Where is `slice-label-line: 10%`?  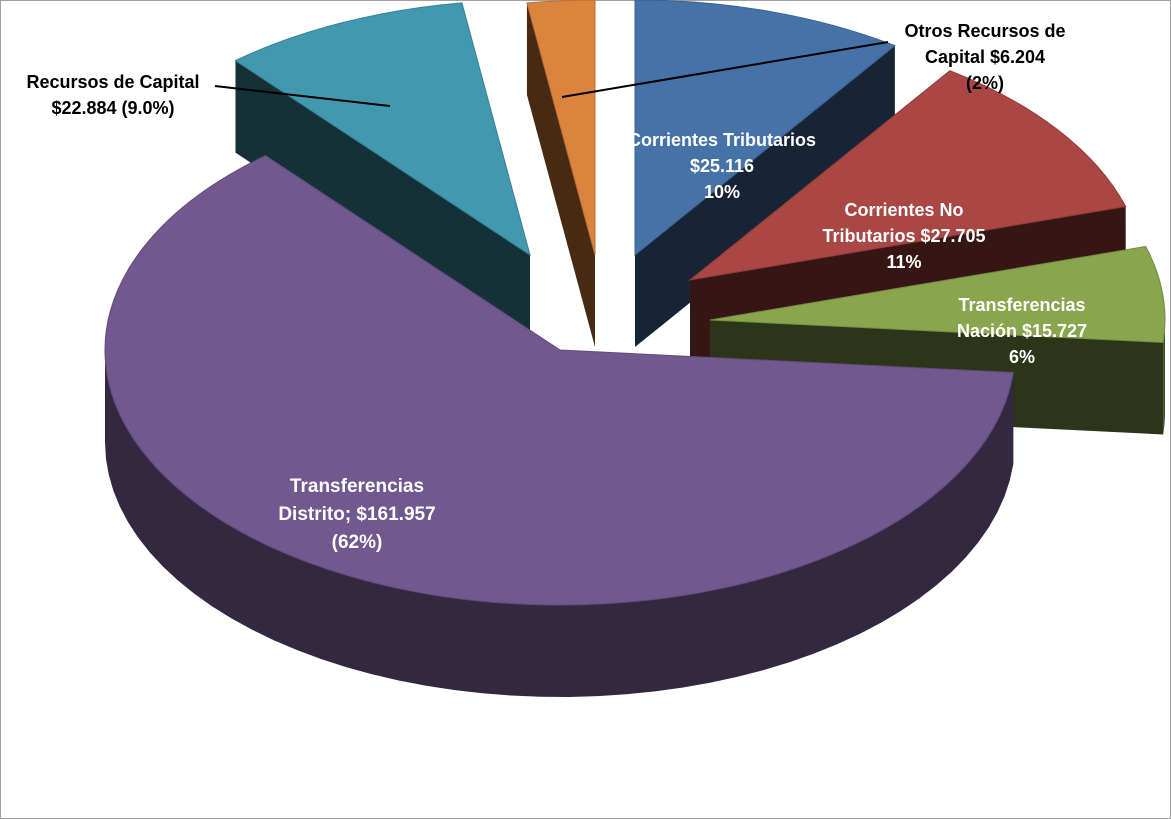
slice-label-line: 10% is located at coordinates (722, 192).